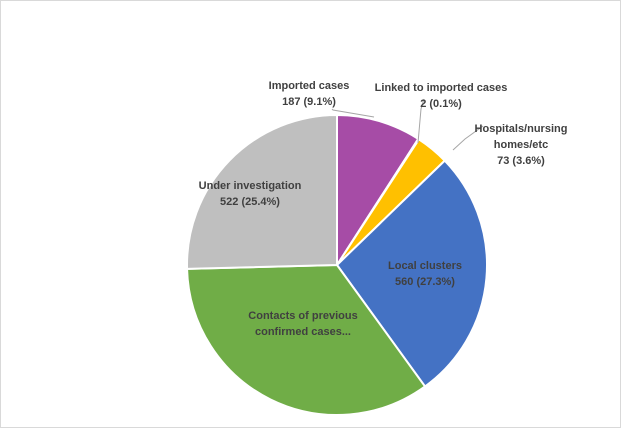 The height and width of the screenshot is (428, 621). Describe the element at coordinates (378, 190) in the screenshot. I see `pie-slice-imported-cases` at that location.